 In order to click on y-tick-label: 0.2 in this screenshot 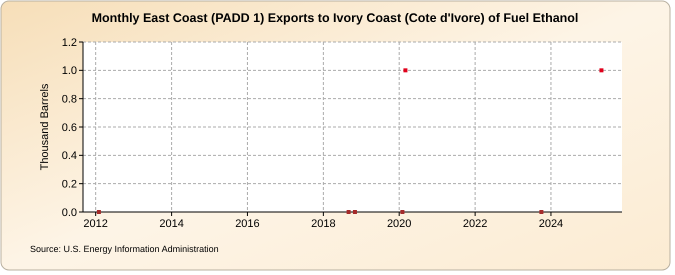, I will do `click(69, 184)`.